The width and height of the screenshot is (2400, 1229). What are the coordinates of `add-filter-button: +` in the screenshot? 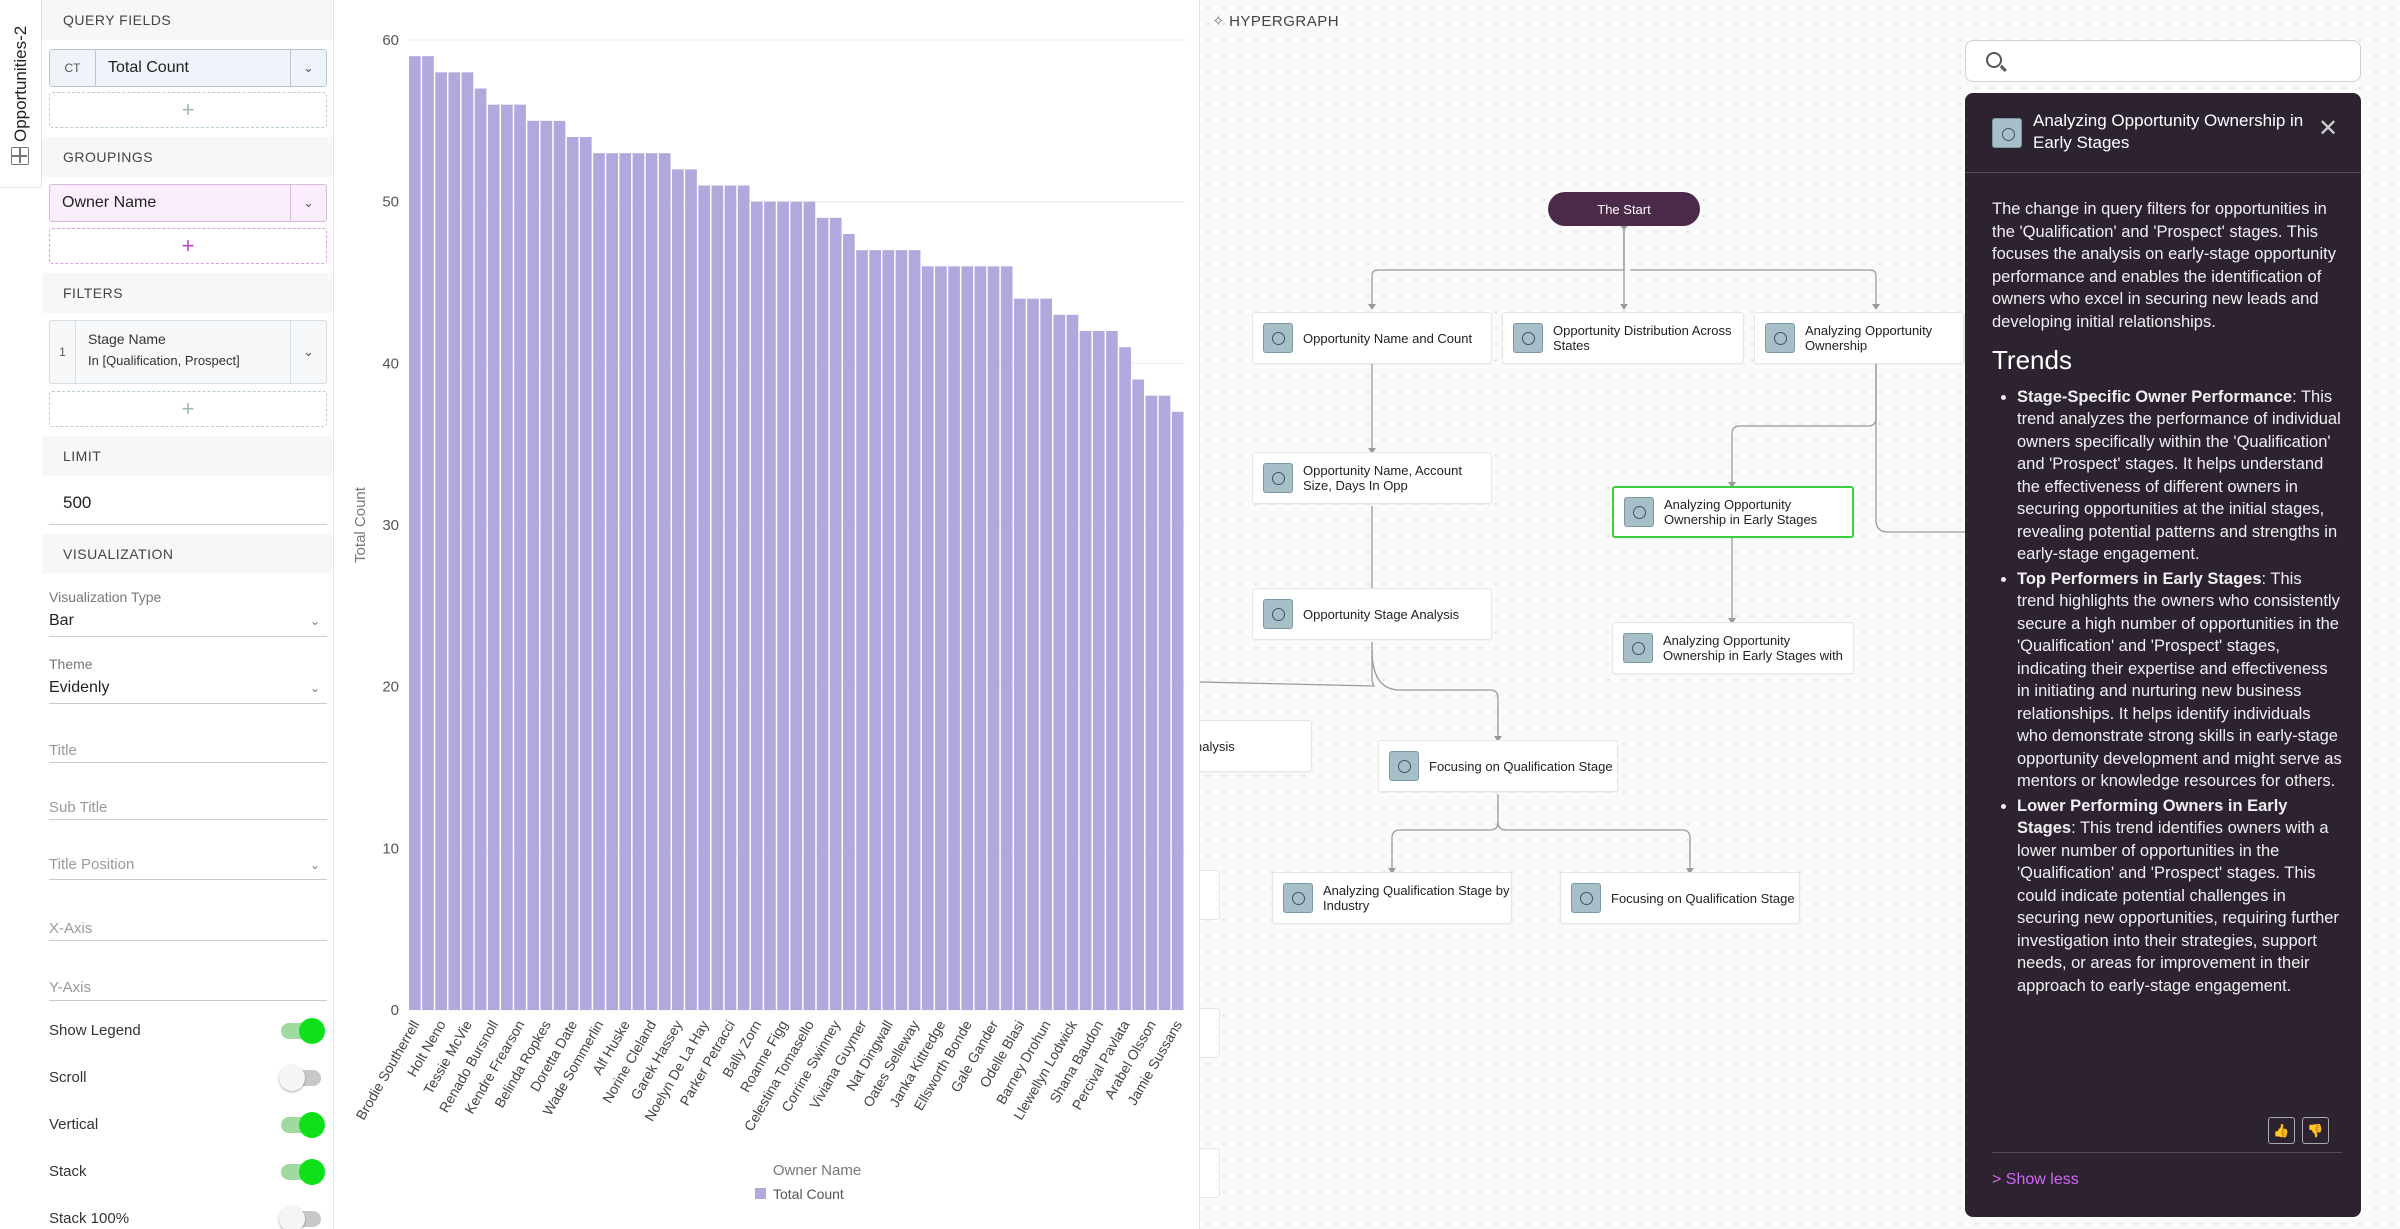 It's located at (188, 409).